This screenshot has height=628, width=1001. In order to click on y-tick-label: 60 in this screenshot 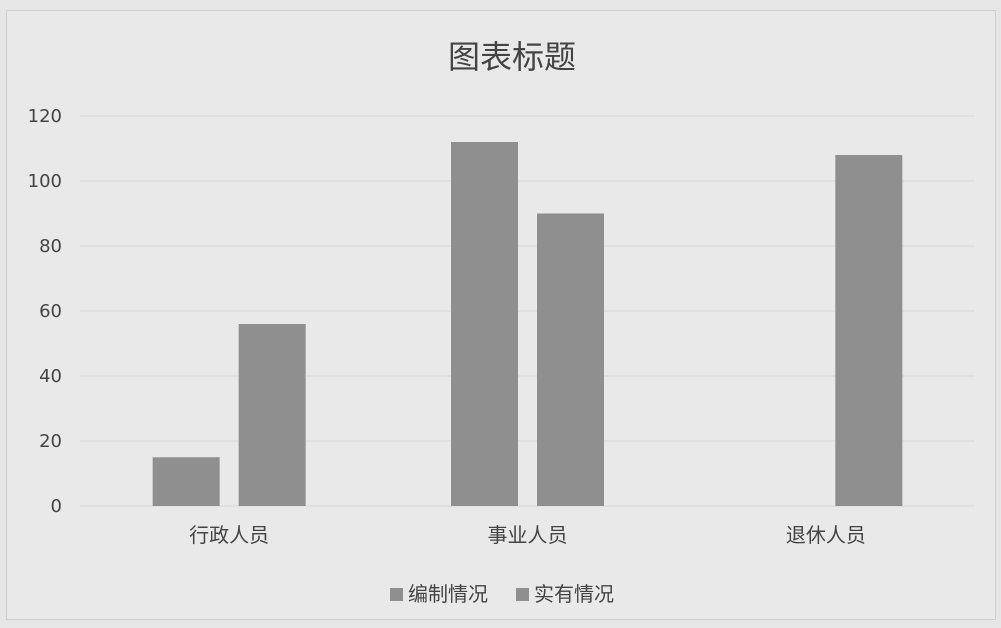, I will do `click(50, 311)`.